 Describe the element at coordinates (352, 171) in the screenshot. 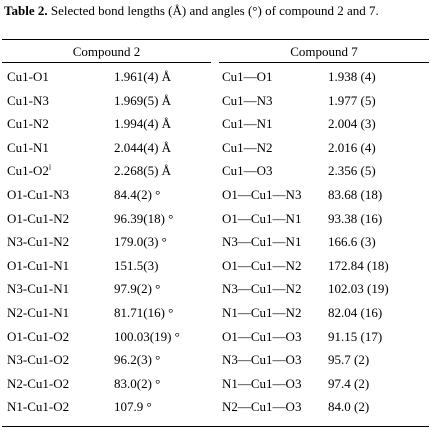

I see `value-compound-7-text: 2.356 (5)` at that location.